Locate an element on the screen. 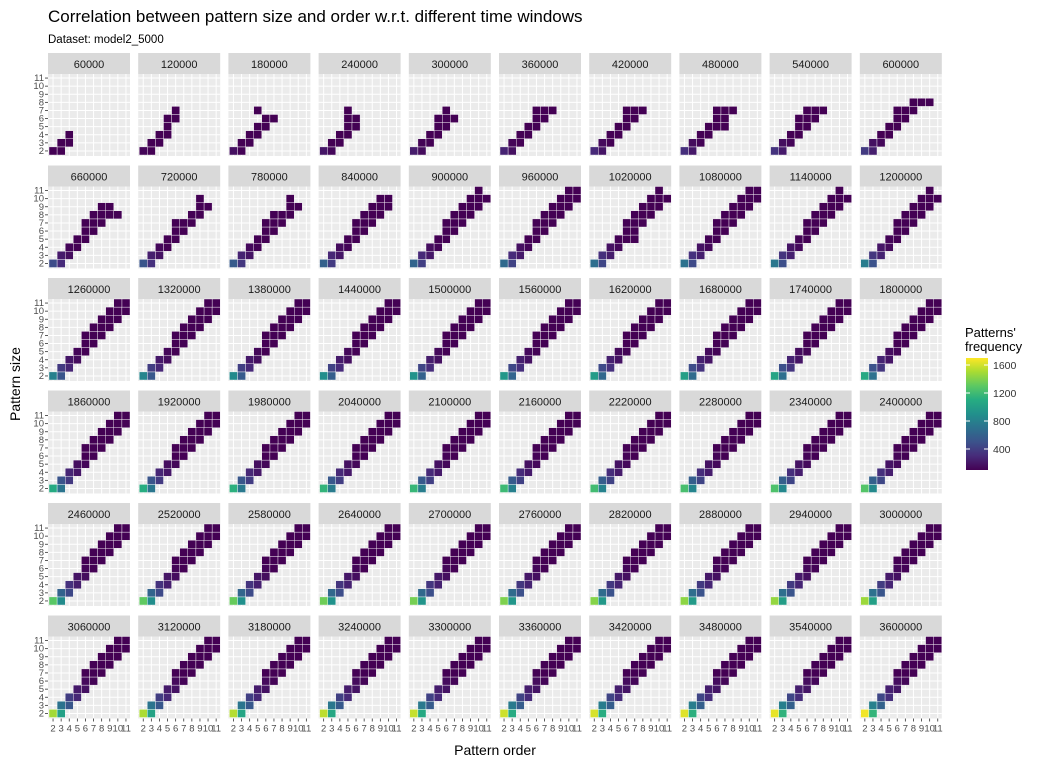  facet-panel-2400000: 2400000 is located at coordinates (901, 442).